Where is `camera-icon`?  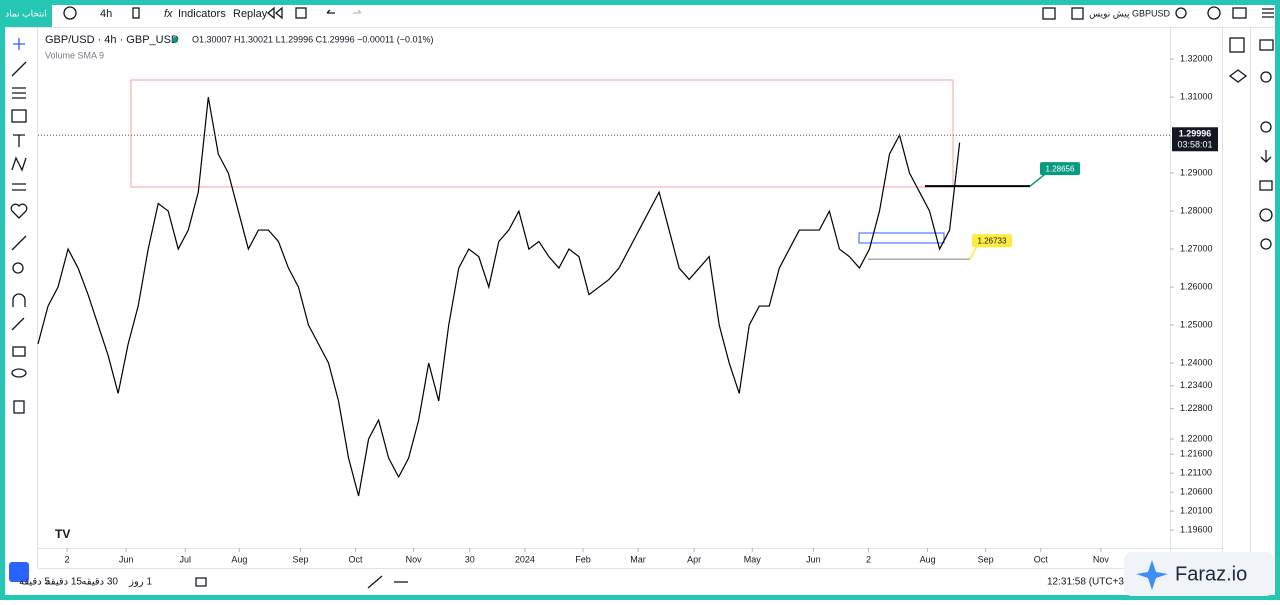
camera-icon is located at coordinates (1239, 13).